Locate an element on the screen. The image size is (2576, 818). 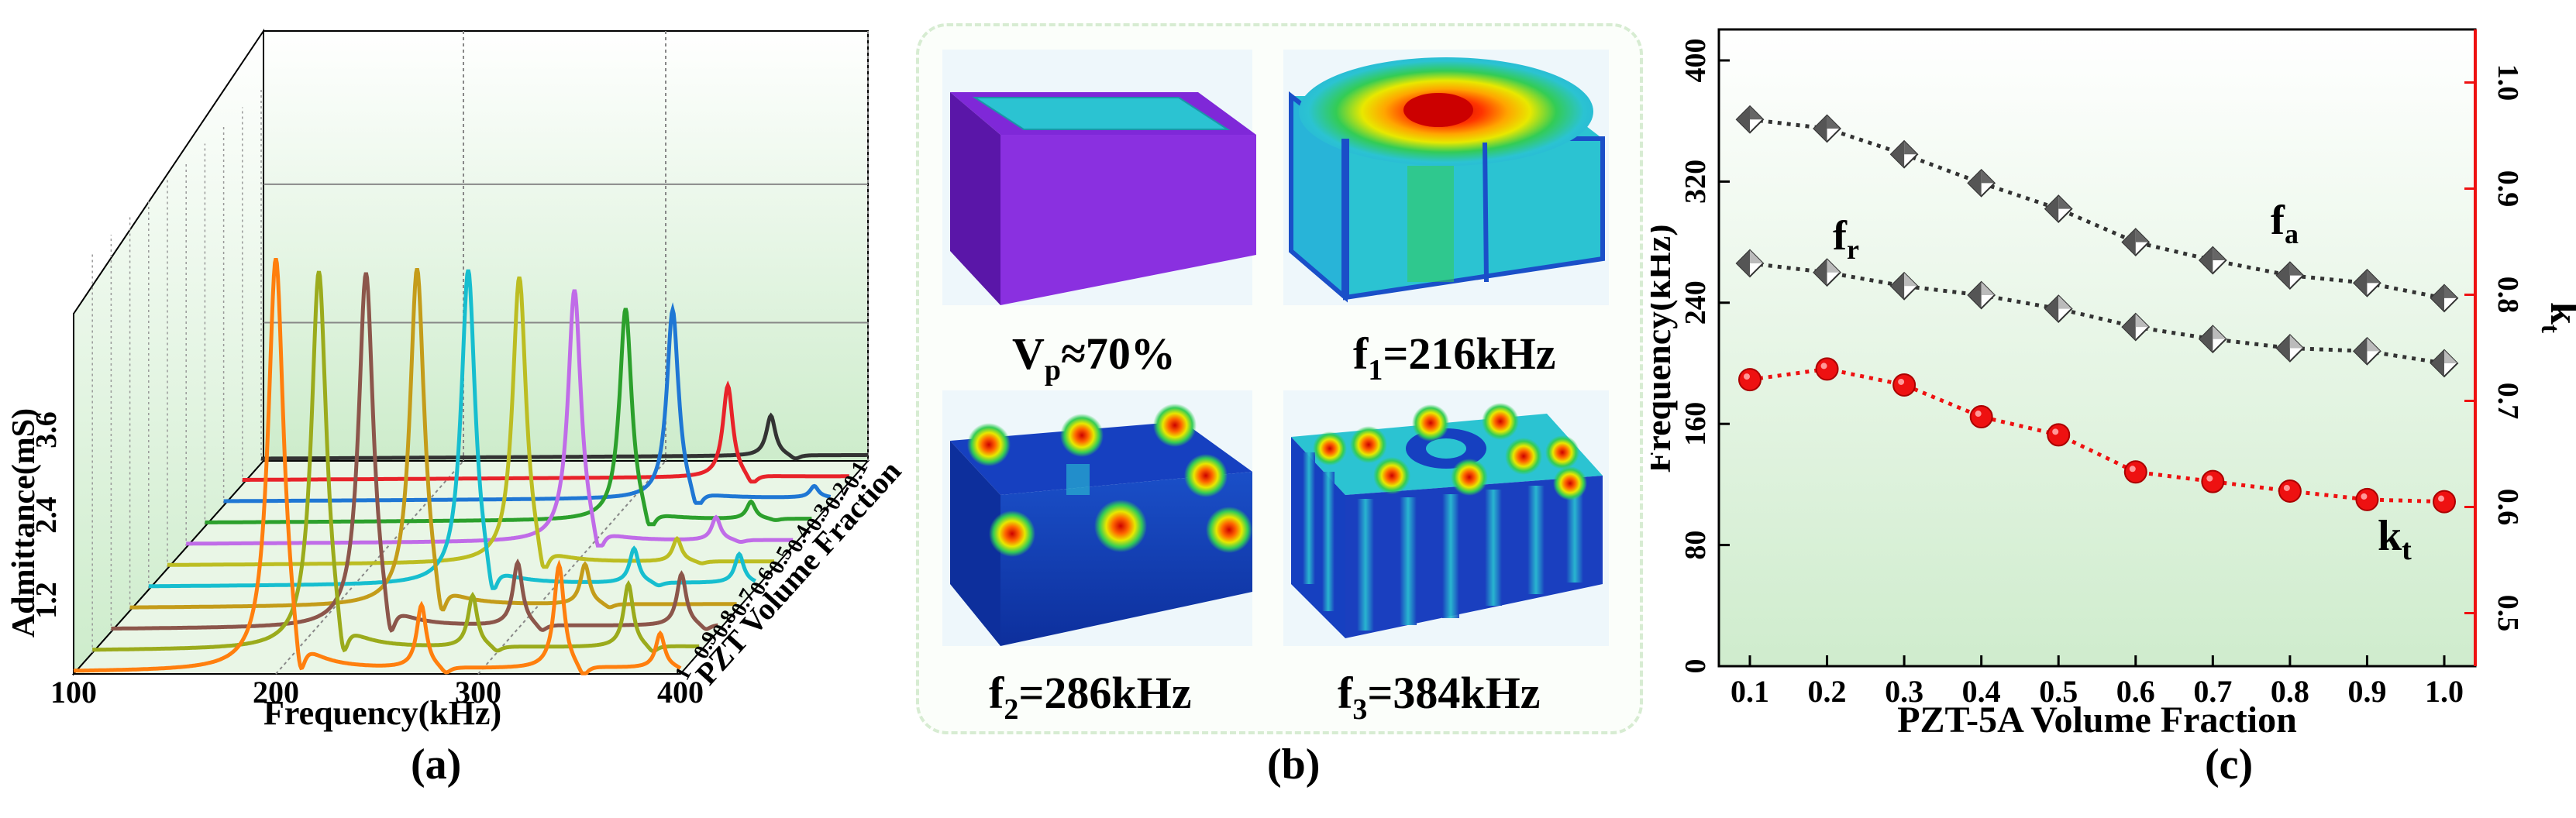
c-y-tick-label: 320 is located at coordinates (1695, 182).